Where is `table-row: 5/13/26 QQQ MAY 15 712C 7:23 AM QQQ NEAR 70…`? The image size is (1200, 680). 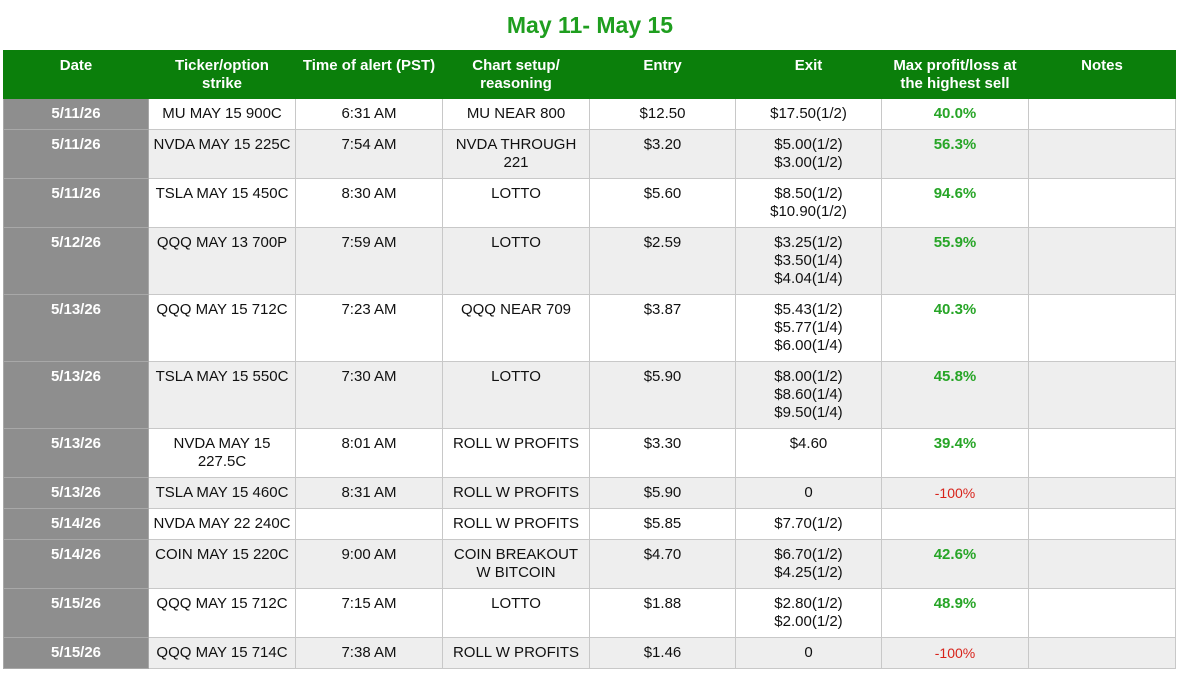 table-row: 5/13/26 QQQ MAY 15 712C 7:23 AM QQQ NEAR 70… is located at coordinates (589, 328).